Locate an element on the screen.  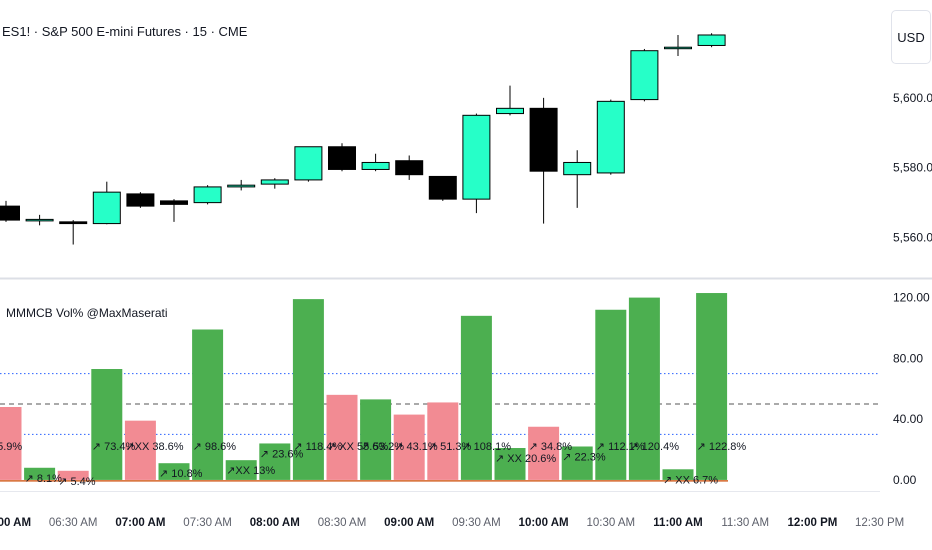
volume-percent-label: ↗ 53.2% is located at coordinates (383, 447).